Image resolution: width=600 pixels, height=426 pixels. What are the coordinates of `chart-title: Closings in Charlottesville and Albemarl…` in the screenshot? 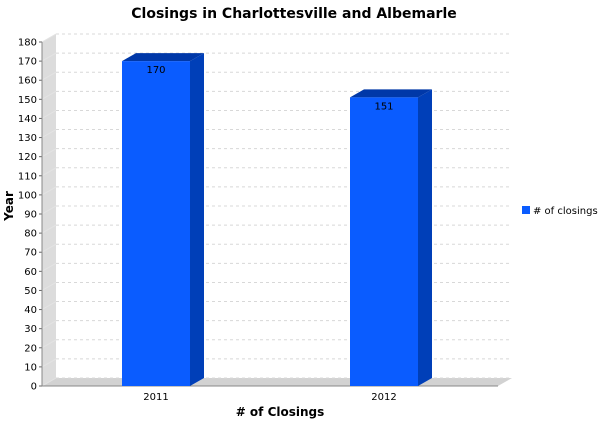 It's located at (293, 14).